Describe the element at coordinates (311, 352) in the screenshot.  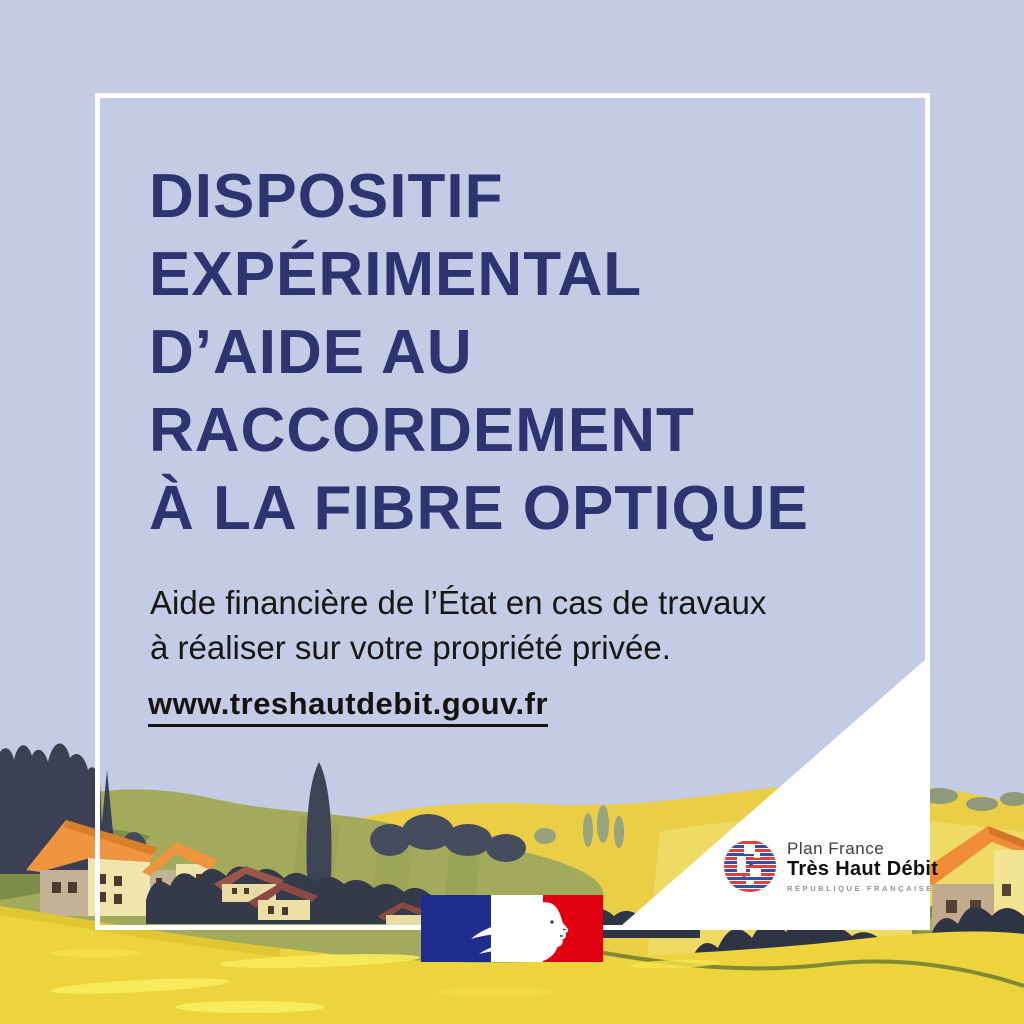
I see `poster-title-line-3: D’AIDE AU` at that location.